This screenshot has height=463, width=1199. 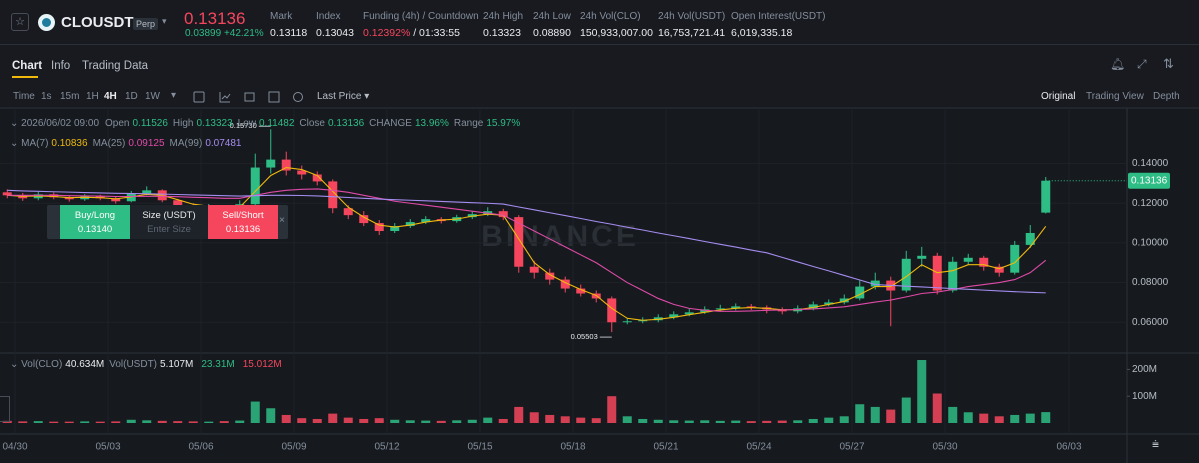 I want to click on symbol: CLOUSDT, so click(x=97, y=22).